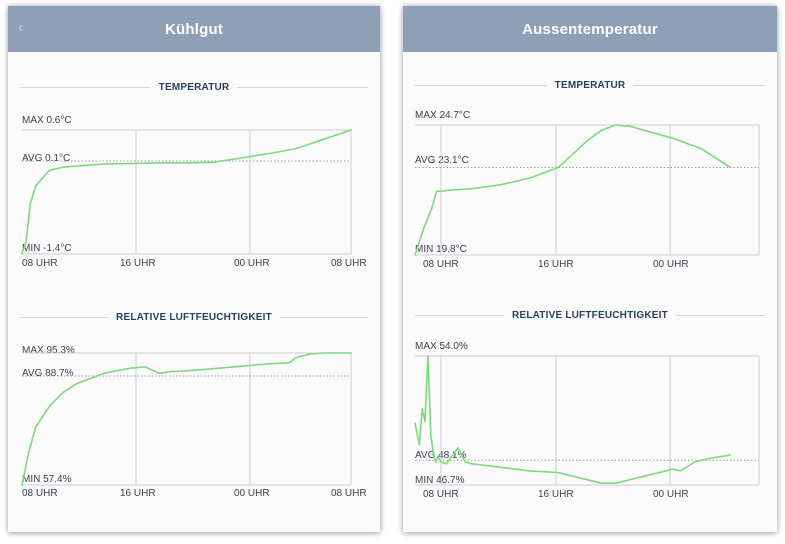 The height and width of the screenshot is (544, 785). What do you see at coordinates (47, 120) in the screenshot?
I see `max-label: MAX 0.6°C` at bounding box center [47, 120].